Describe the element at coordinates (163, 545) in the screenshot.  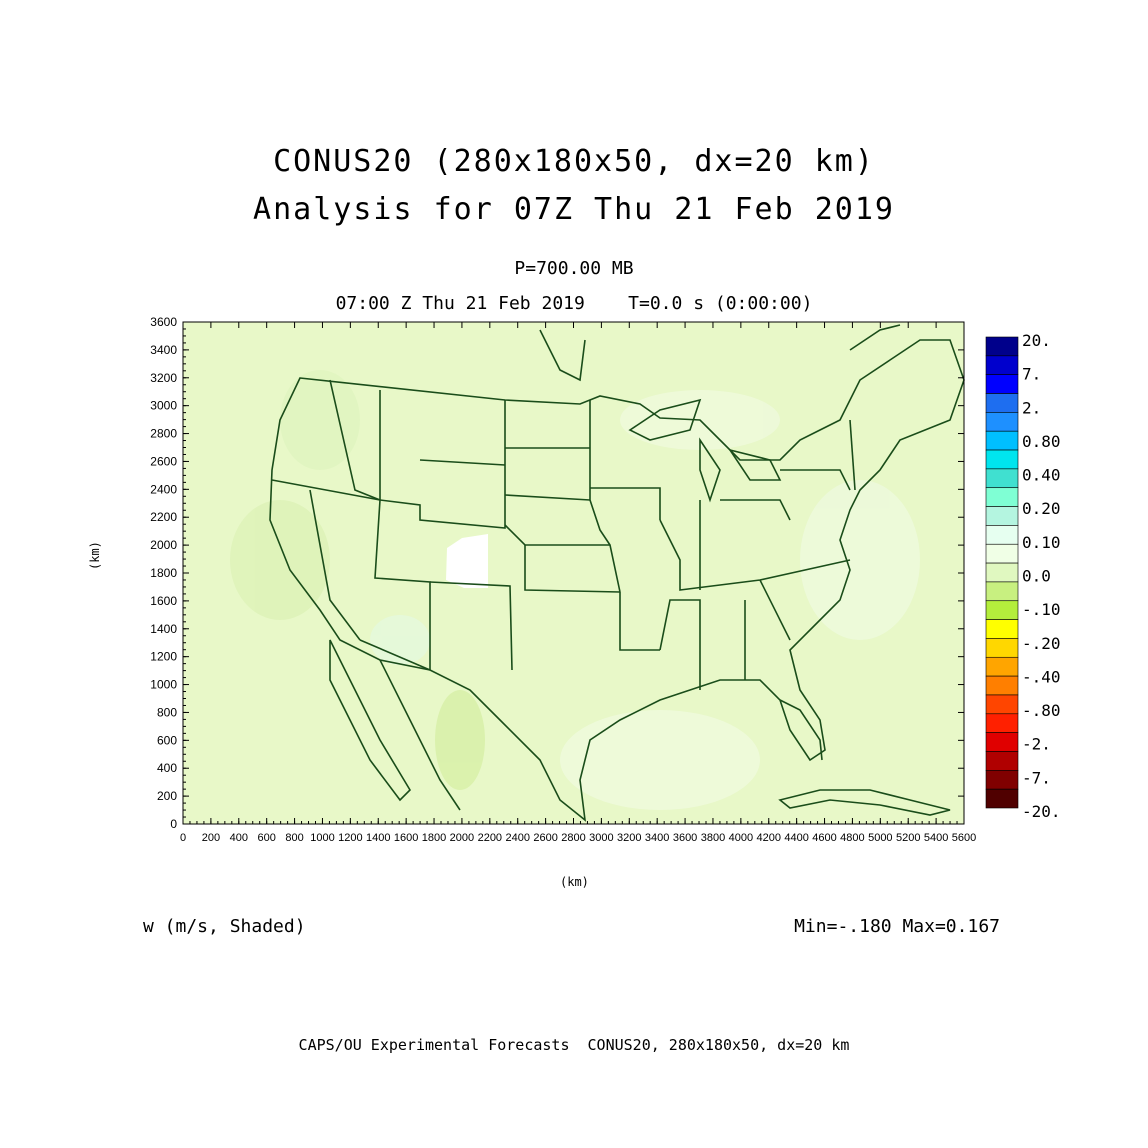
I see `y-tick-label: 2000` at that location.